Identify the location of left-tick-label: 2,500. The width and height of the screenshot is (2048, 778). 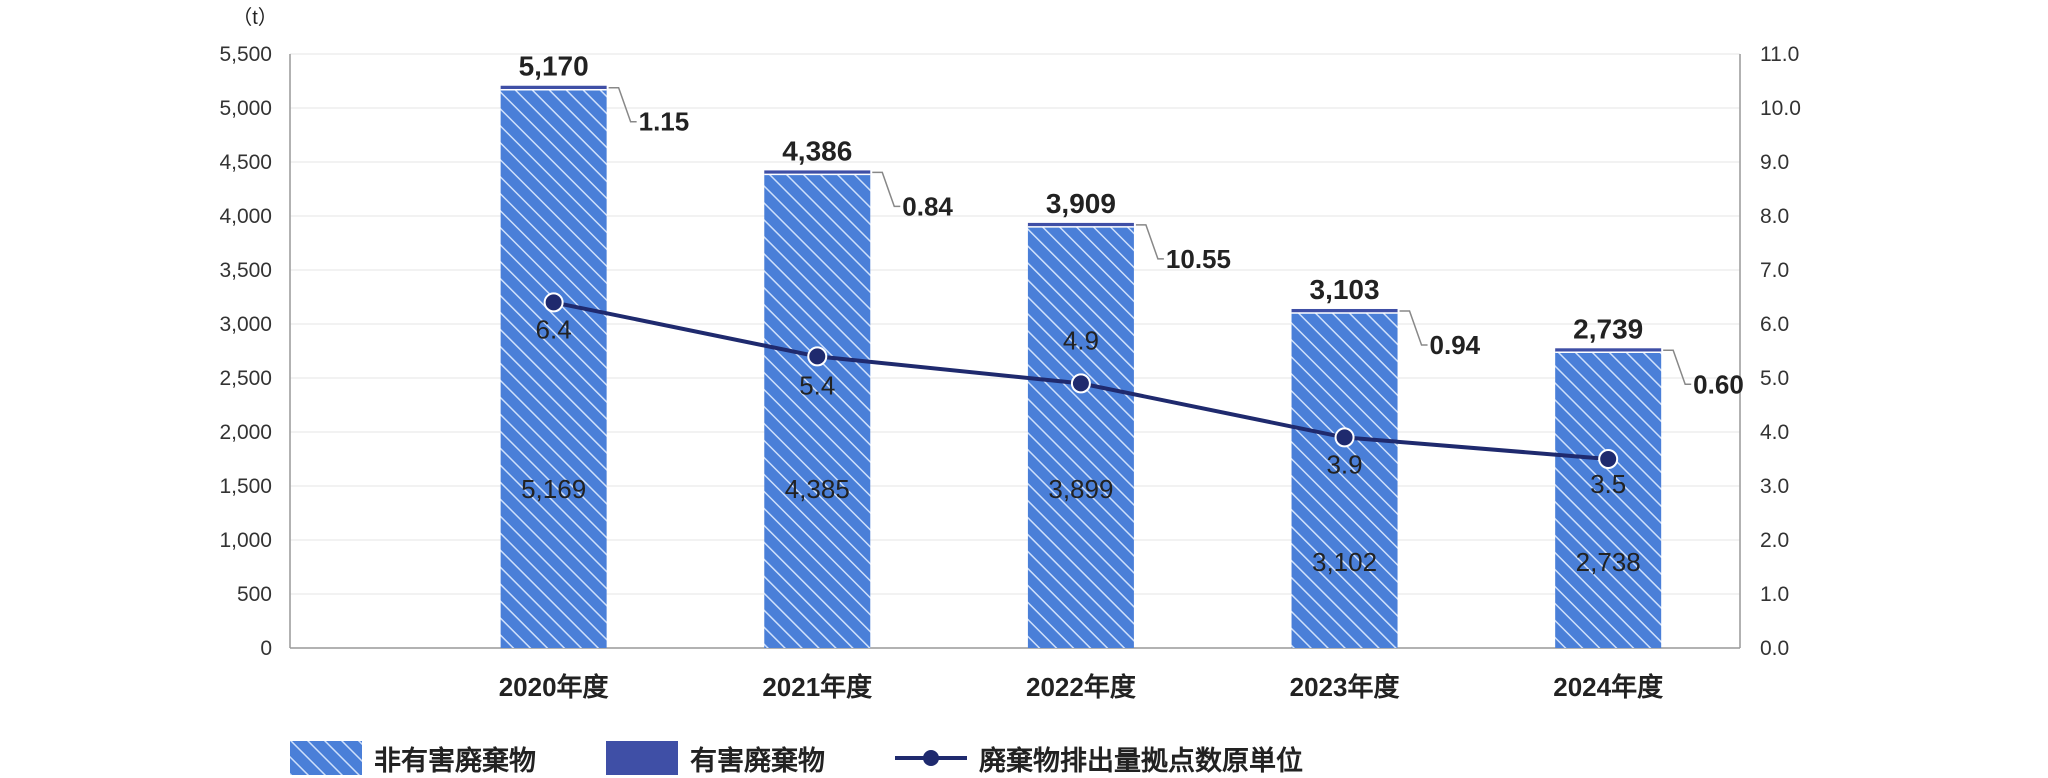
(245, 378).